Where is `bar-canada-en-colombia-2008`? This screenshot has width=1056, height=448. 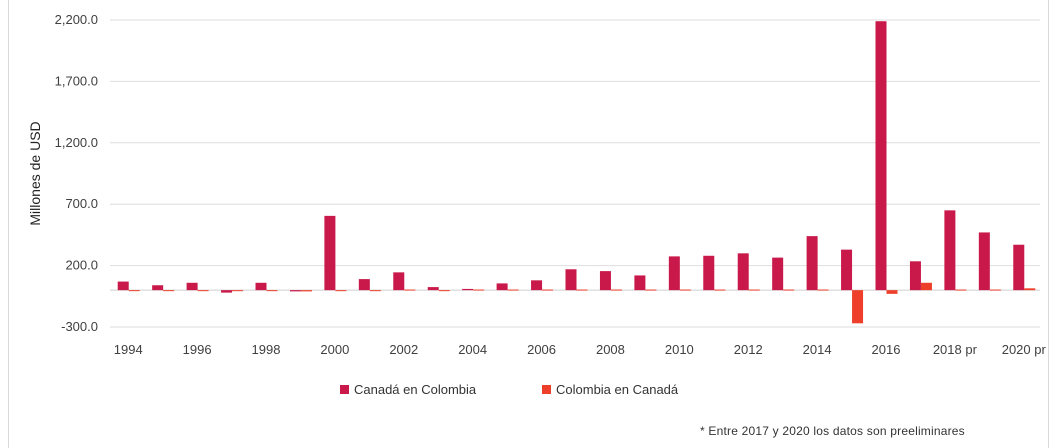
bar-canada-en-colombia-2008 is located at coordinates (605, 281).